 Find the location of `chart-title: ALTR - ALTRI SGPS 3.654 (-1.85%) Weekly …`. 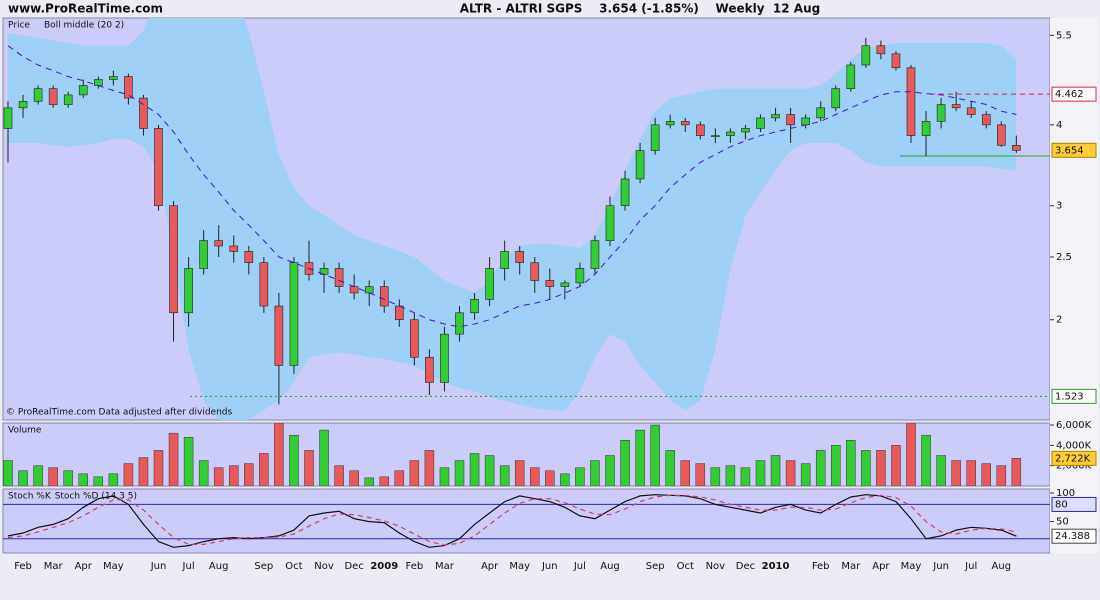

chart-title: ALTR - ALTRI SGPS 3.654 (-1.85%) Weekly … is located at coordinates (640, 9).